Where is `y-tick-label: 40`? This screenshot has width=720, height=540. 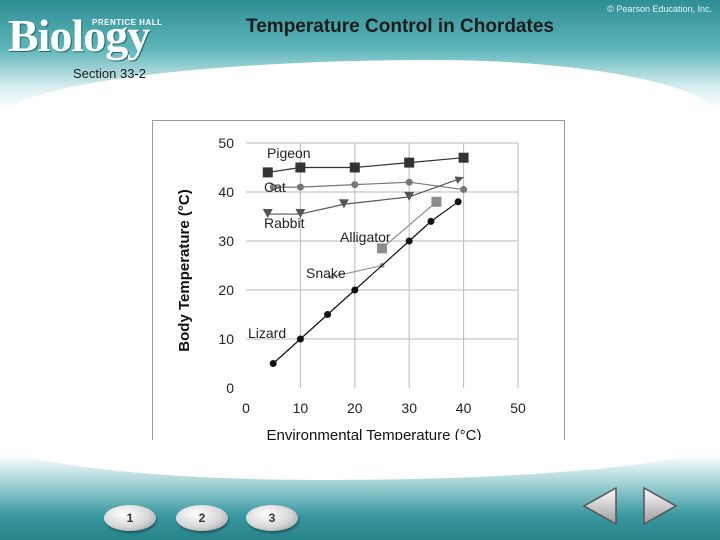 y-tick-label: 40 is located at coordinates (226, 192).